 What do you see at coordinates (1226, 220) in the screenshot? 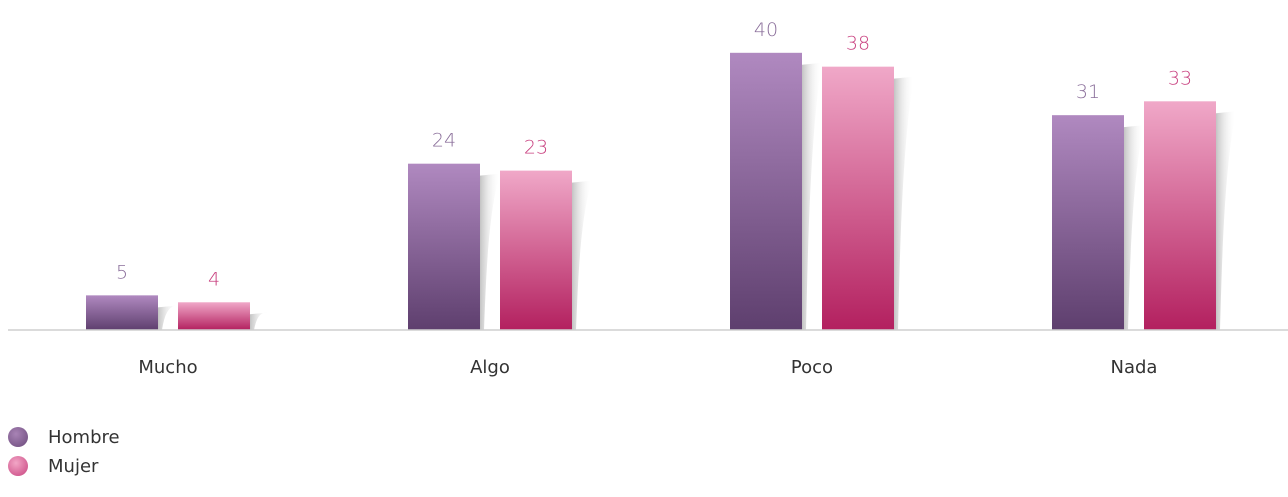
I see `bar-shadow-mujer-nada` at bounding box center [1226, 220].